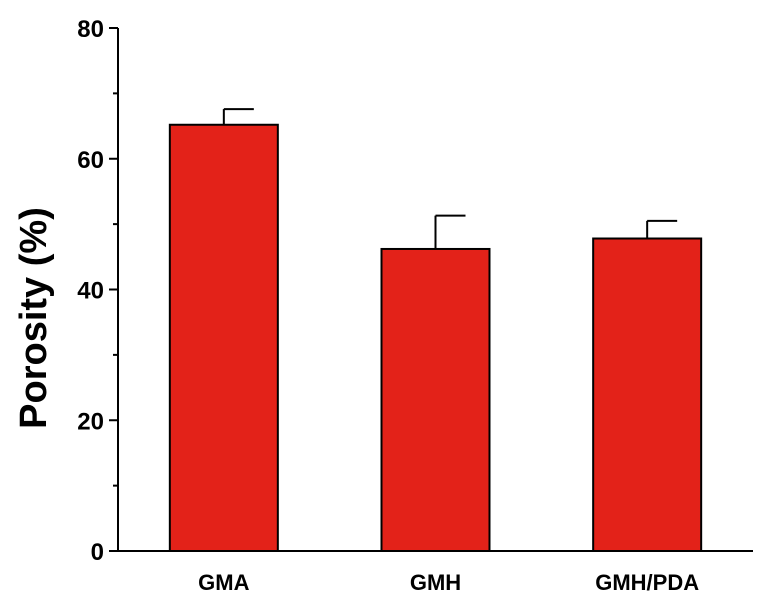 The width and height of the screenshot is (758, 607). What do you see at coordinates (223, 337) in the screenshot?
I see `bar-gma` at bounding box center [223, 337].